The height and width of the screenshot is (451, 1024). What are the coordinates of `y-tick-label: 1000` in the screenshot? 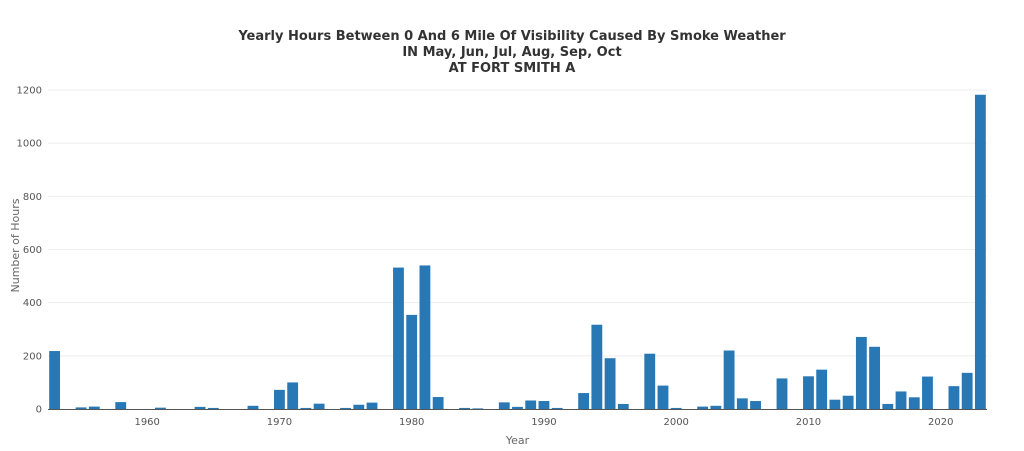 It's located at (29, 144).